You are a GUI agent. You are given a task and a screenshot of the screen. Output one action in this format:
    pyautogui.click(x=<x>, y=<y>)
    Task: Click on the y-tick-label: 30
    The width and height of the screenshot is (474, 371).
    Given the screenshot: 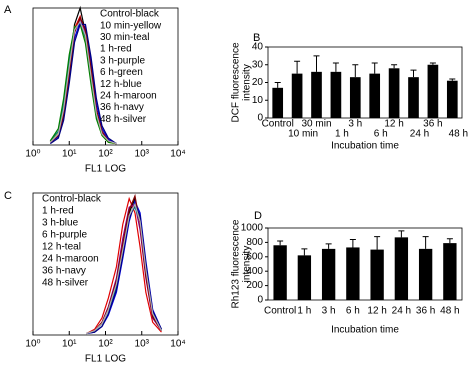 What is the action you would take?
    pyautogui.click(x=258, y=64)
    